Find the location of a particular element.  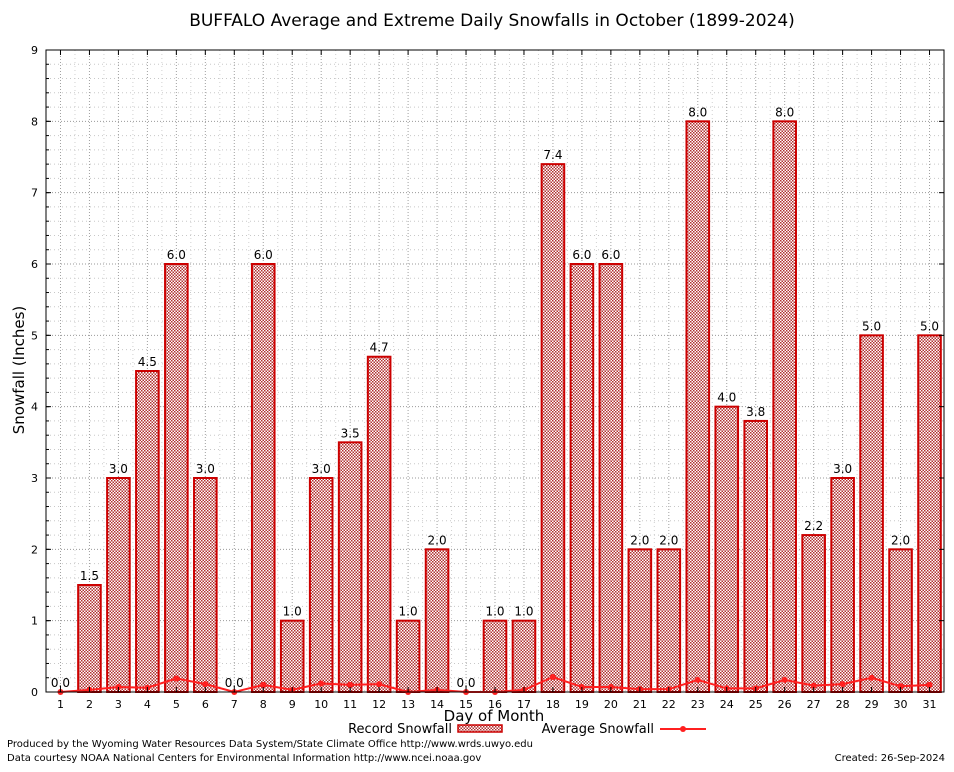

y-tick-label: 3 is located at coordinates (34, 478).